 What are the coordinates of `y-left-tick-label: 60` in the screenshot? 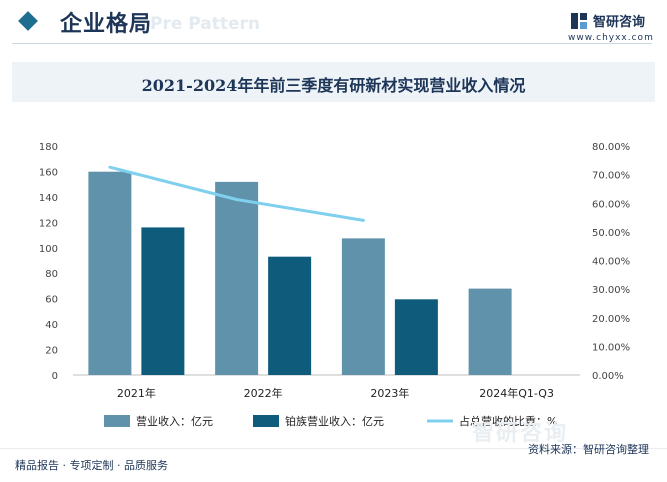 It's located at (51, 300).